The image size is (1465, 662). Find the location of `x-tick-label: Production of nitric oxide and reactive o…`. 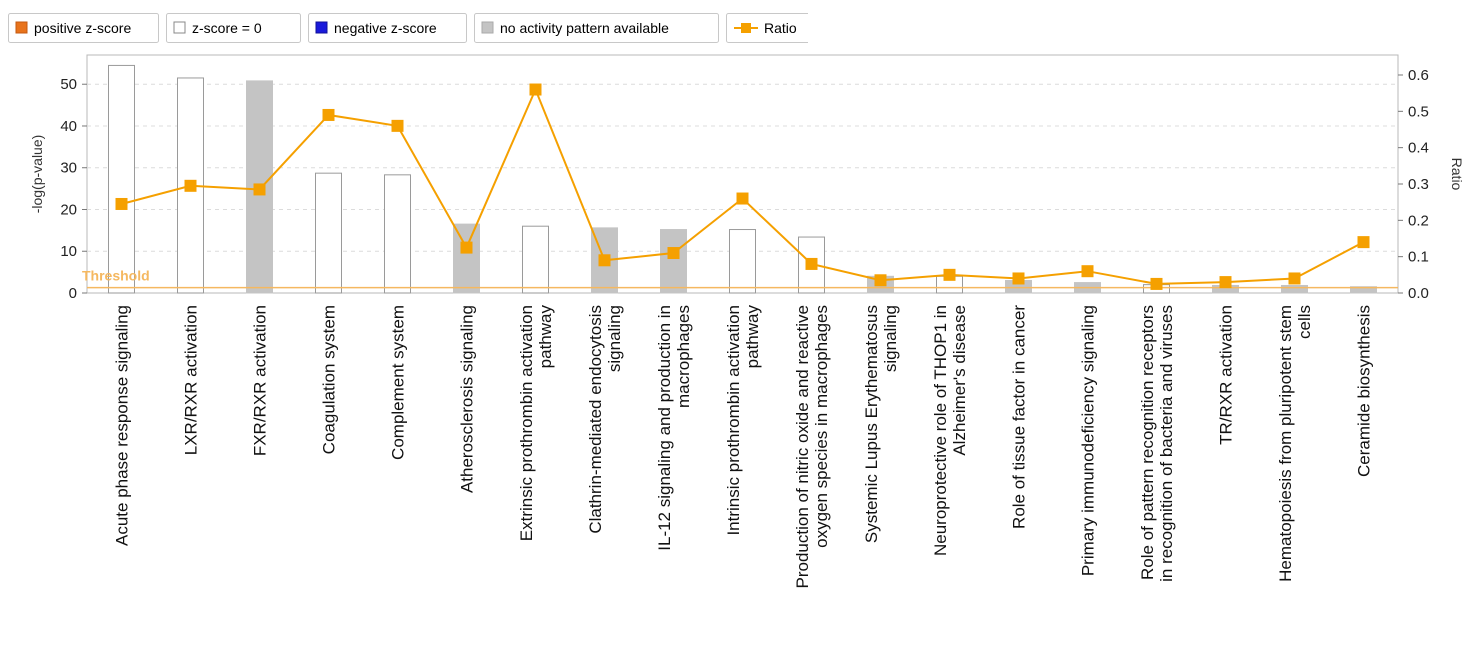

x-tick-label: Production of nitric oxide and reactive o… is located at coordinates (812, 447).